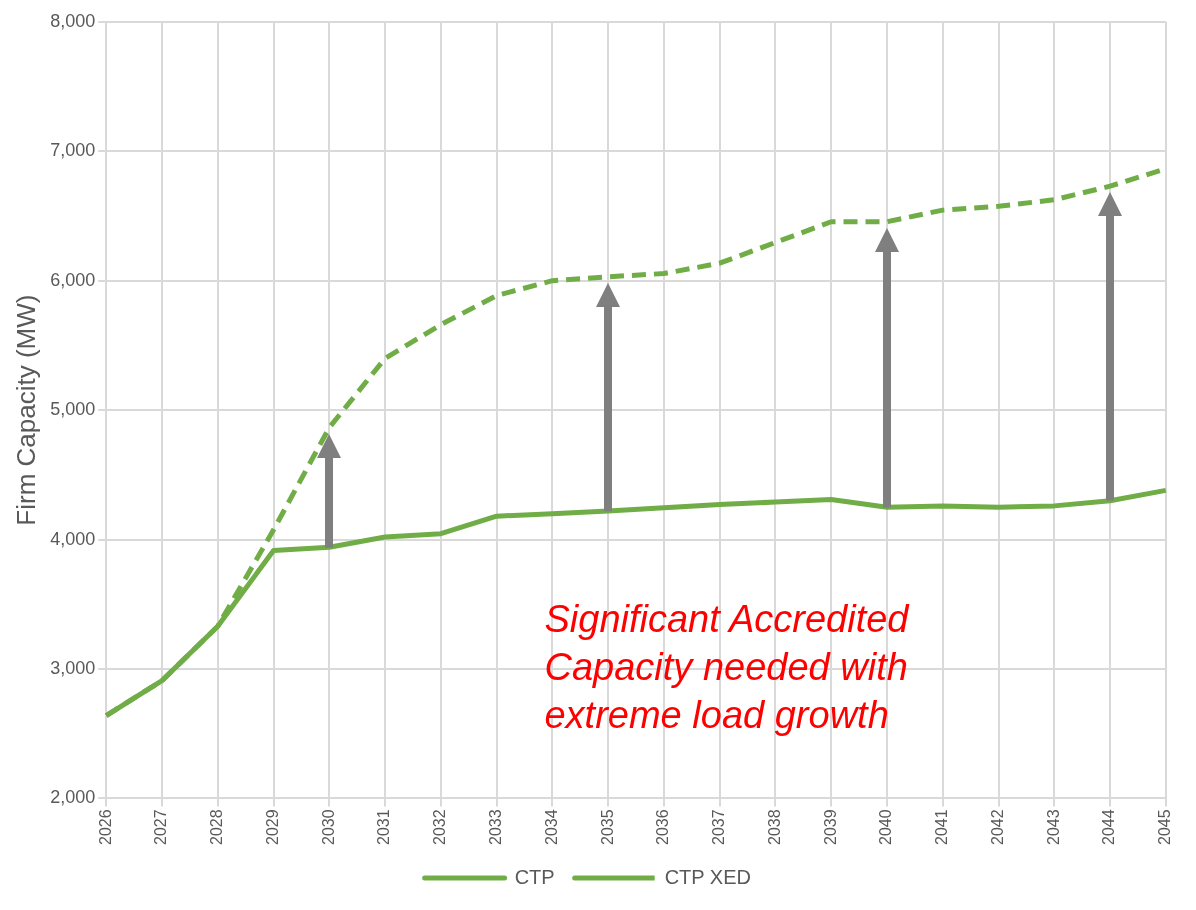 This screenshot has height=910, width=1196. What do you see at coordinates (551, 827) in the screenshot?
I see `x-tick-label: 2034` at bounding box center [551, 827].